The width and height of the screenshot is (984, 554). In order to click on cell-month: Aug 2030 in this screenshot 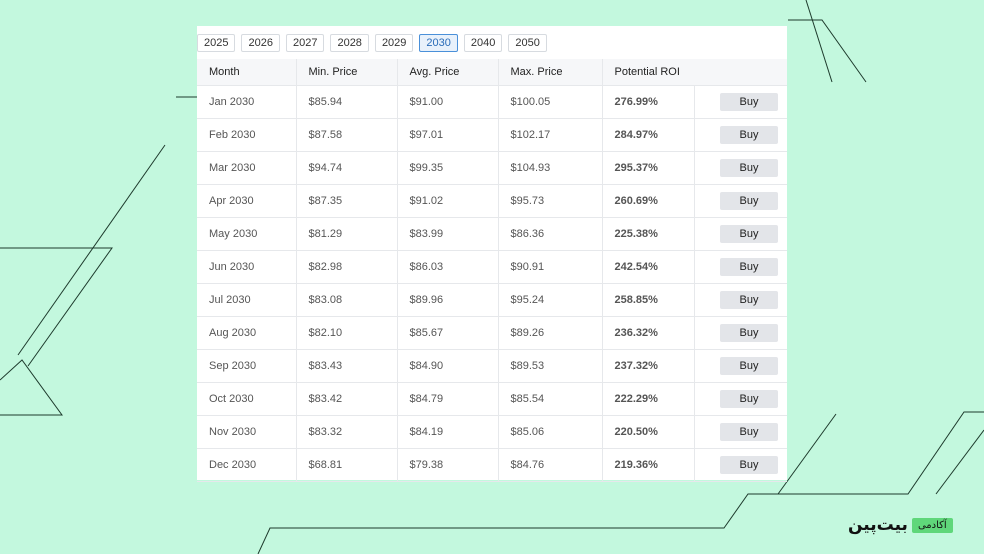, I will do `click(247, 333)`.